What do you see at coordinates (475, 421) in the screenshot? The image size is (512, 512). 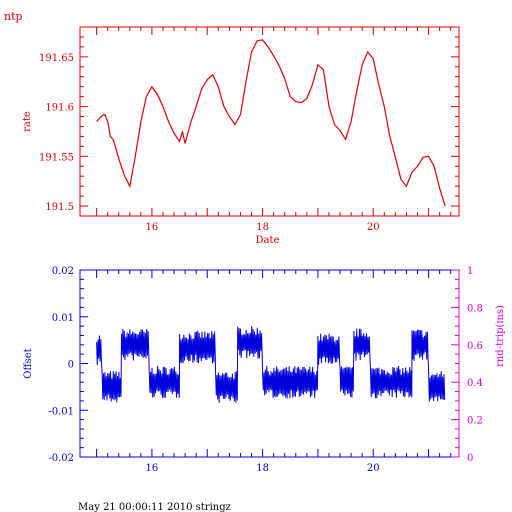 I see `y2-tick-label: 0.2` at bounding box center [475, 421].